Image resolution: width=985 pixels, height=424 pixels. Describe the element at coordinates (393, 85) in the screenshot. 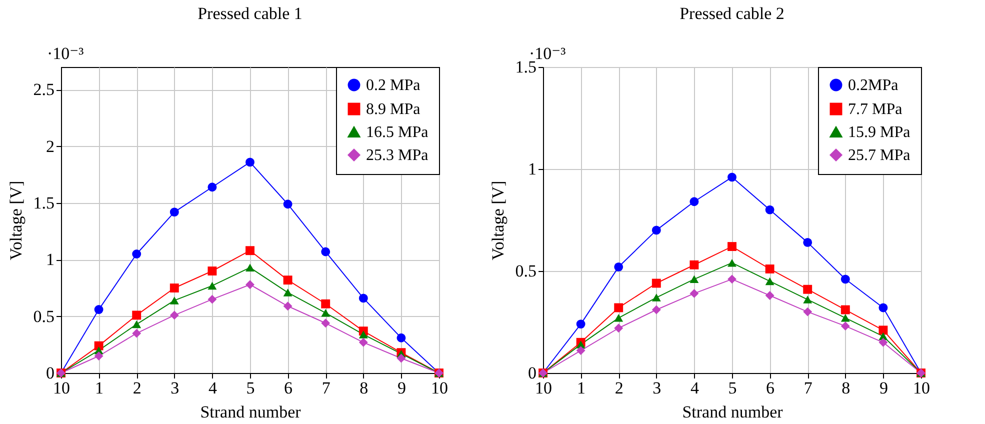

I see `legend-label: 0.2 MPa` at that location.